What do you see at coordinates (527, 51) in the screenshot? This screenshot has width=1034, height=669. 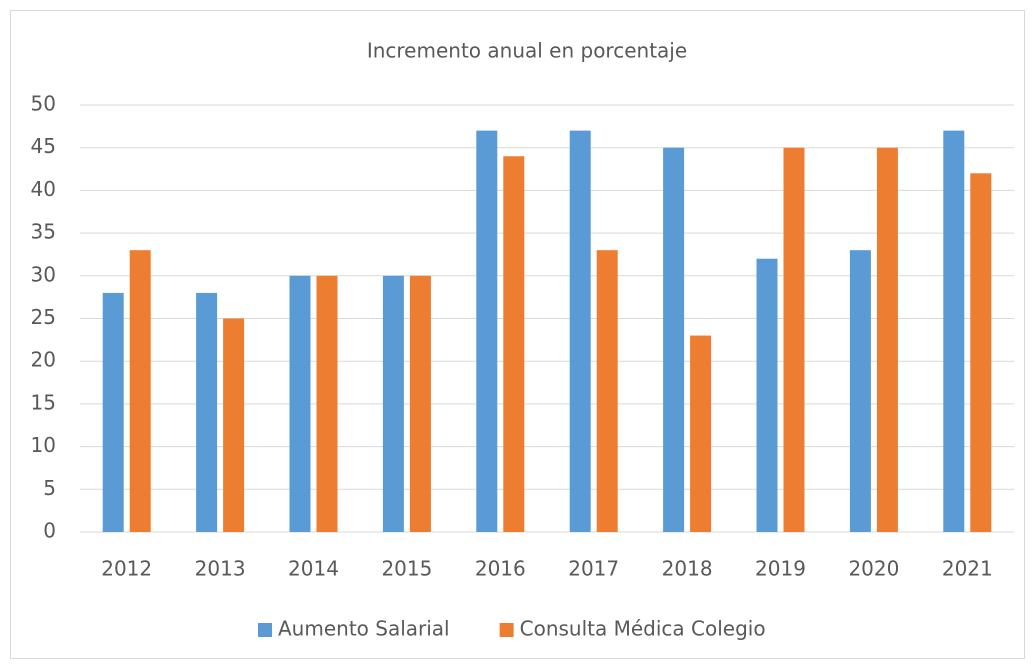 I see `chart-title: Incremento anual en porcentaje` at bounding box center [527, 51].